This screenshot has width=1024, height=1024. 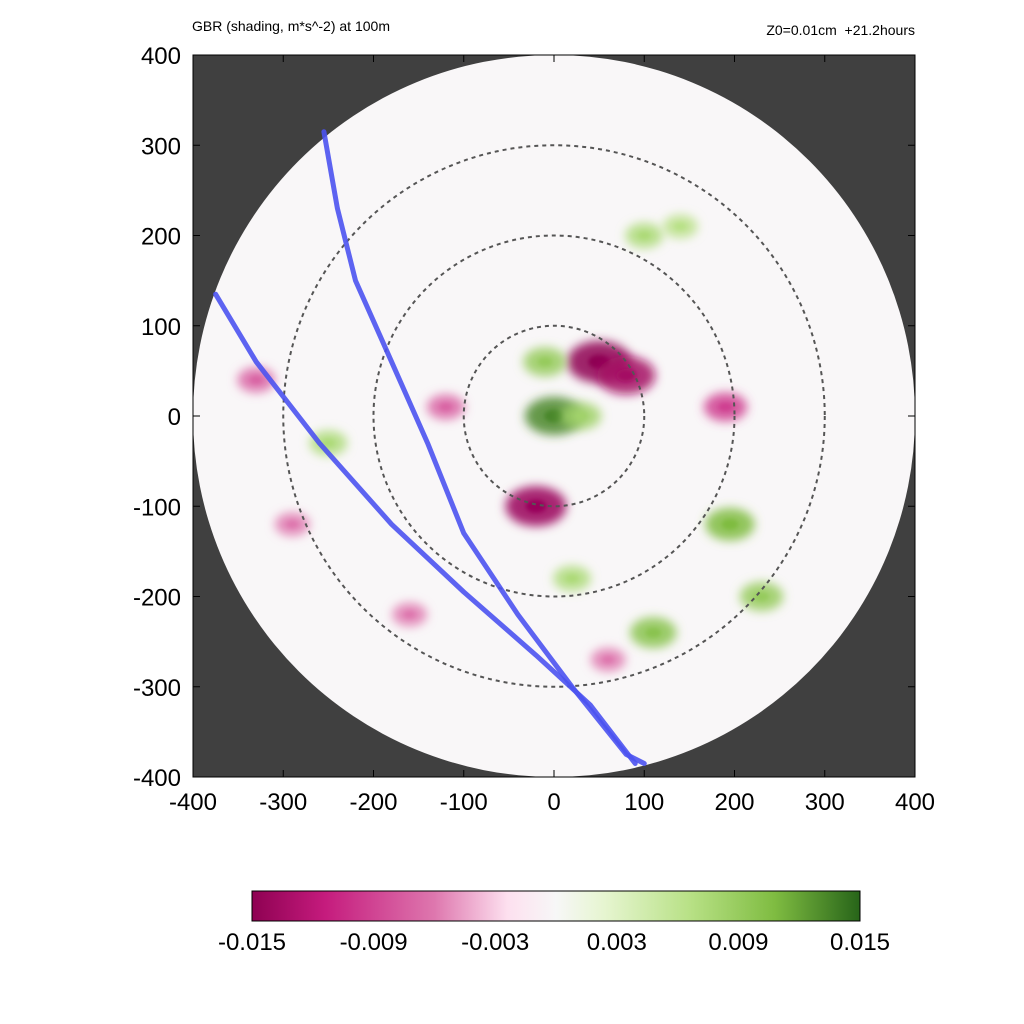 What do you see at coordinates (644, 802) in the screenshot?
I see `x-tick-label: 100` at bounding box center [644, 802].